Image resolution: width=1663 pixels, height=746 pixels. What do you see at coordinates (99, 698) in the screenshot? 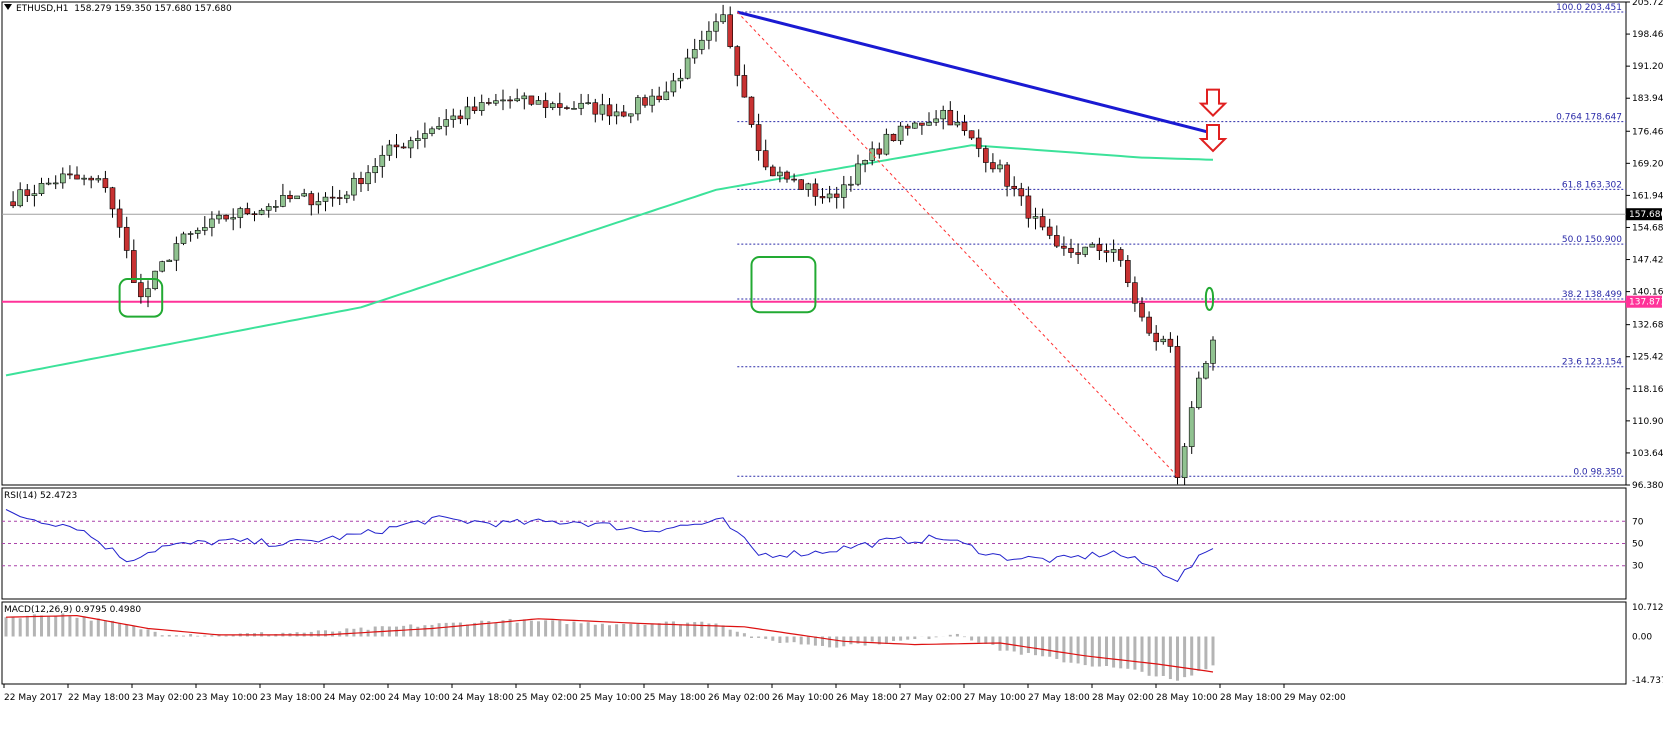
I see `time-tick-label: 22 May 18:00` at bounding box center [99, 698].